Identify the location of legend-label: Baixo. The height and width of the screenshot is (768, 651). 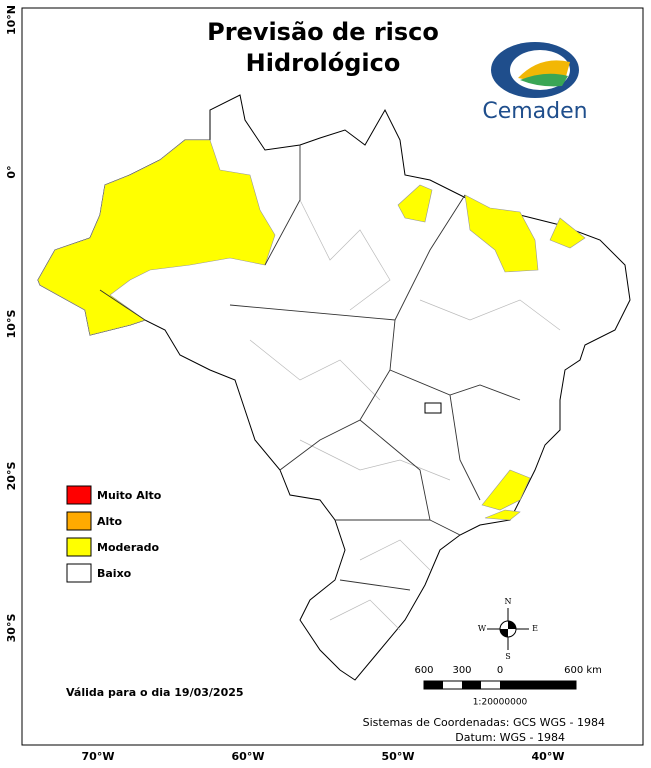
(114, 573).